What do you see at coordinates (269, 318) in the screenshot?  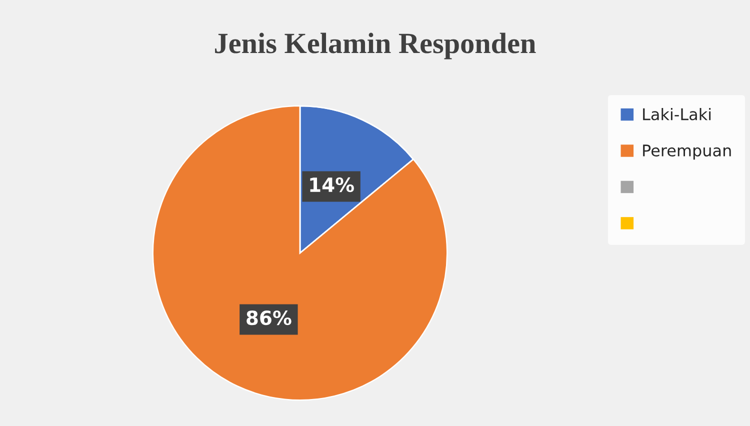 I see `data-label: 86%` at bounding box center [269, 318].